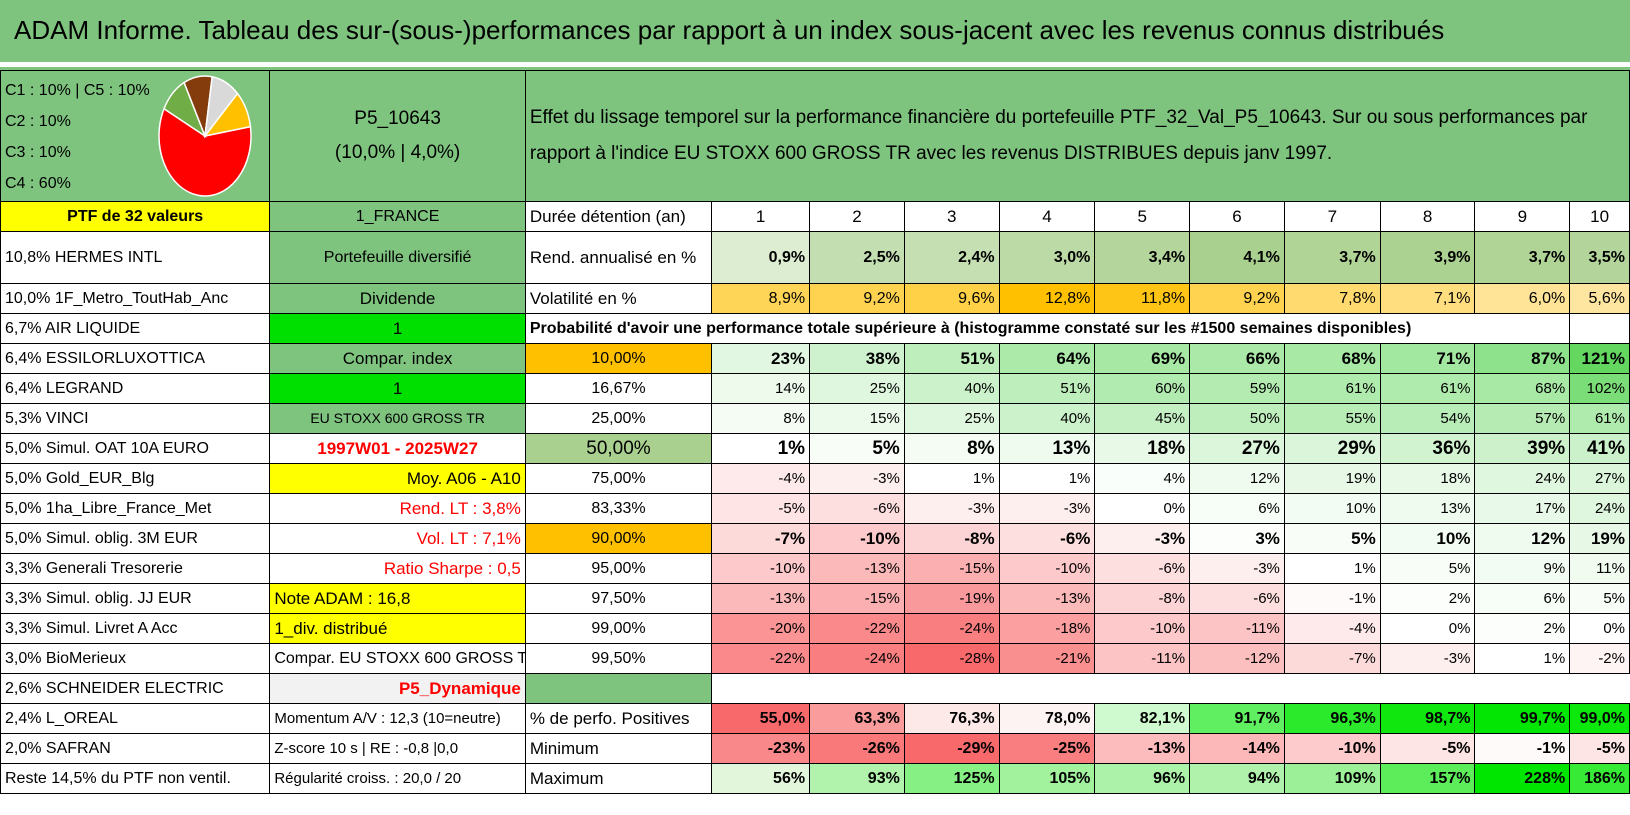 This screenshot has width=1630, height=815. What do you see at coordinates (1047, 257) in the screenshot?
I see `rend-value: 3,0%` at bounding box center [1047, 257].